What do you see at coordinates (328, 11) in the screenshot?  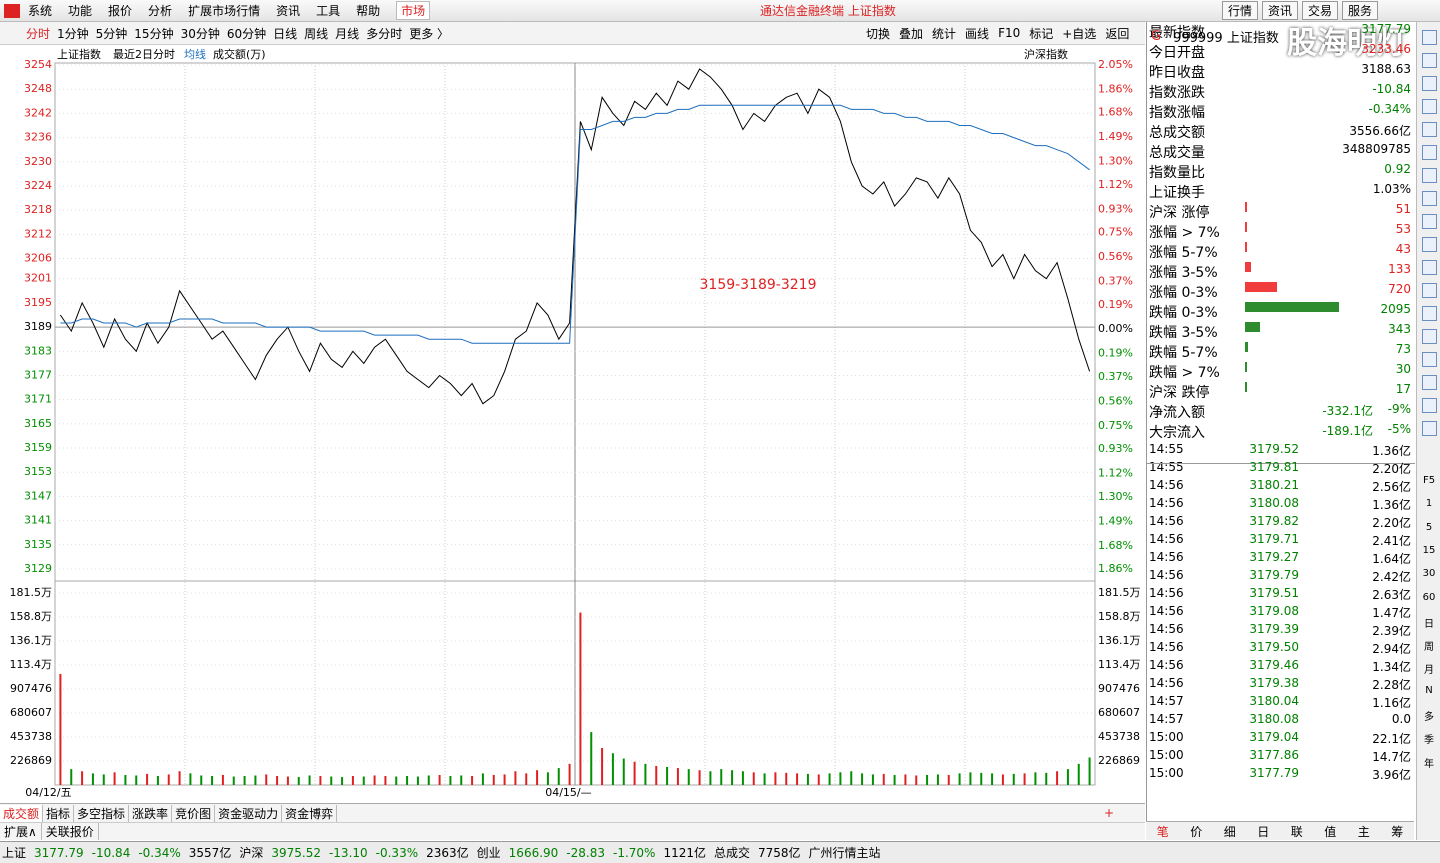 I see `menu-item: 工具` at bounding box center [328, 11].